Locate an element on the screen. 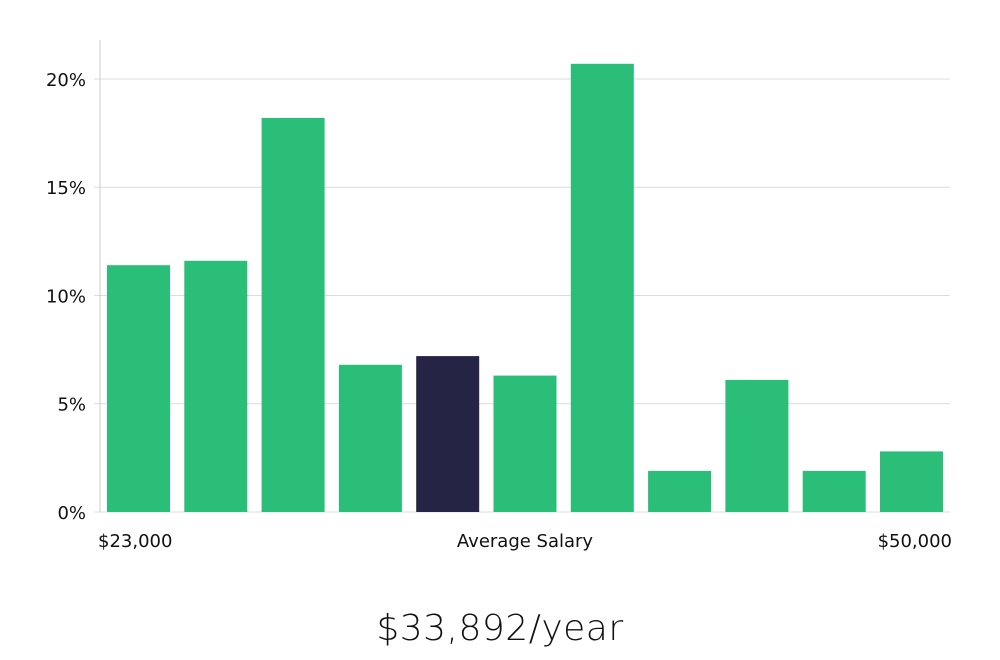  y-tick-label: 15% is located at coordinates (66, 188).